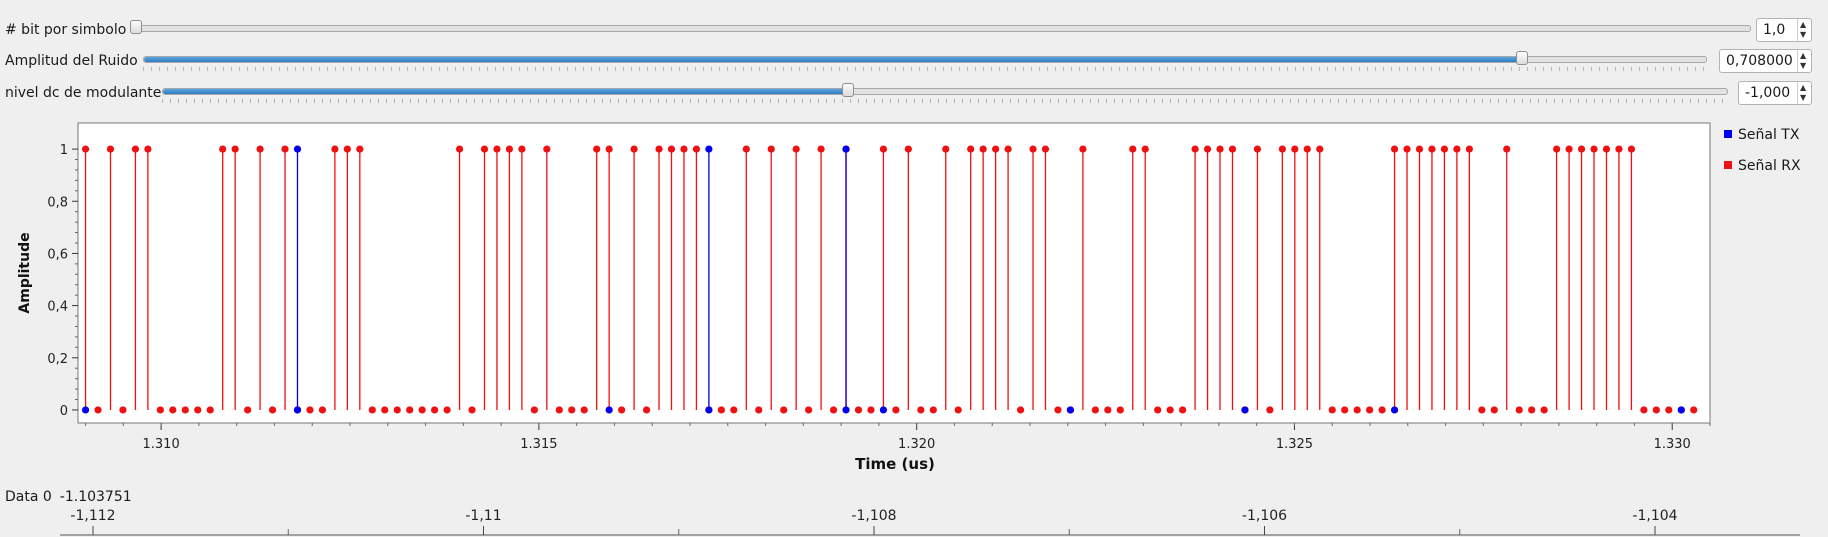 The width and height of the screenshot is (1828, 537). What do you see at coordinates (1784, 30) in the screenshot?
I see `bits-per-symbol-spinbox: 1,0 ▲ ▼` at bounding box center [1784, 30].